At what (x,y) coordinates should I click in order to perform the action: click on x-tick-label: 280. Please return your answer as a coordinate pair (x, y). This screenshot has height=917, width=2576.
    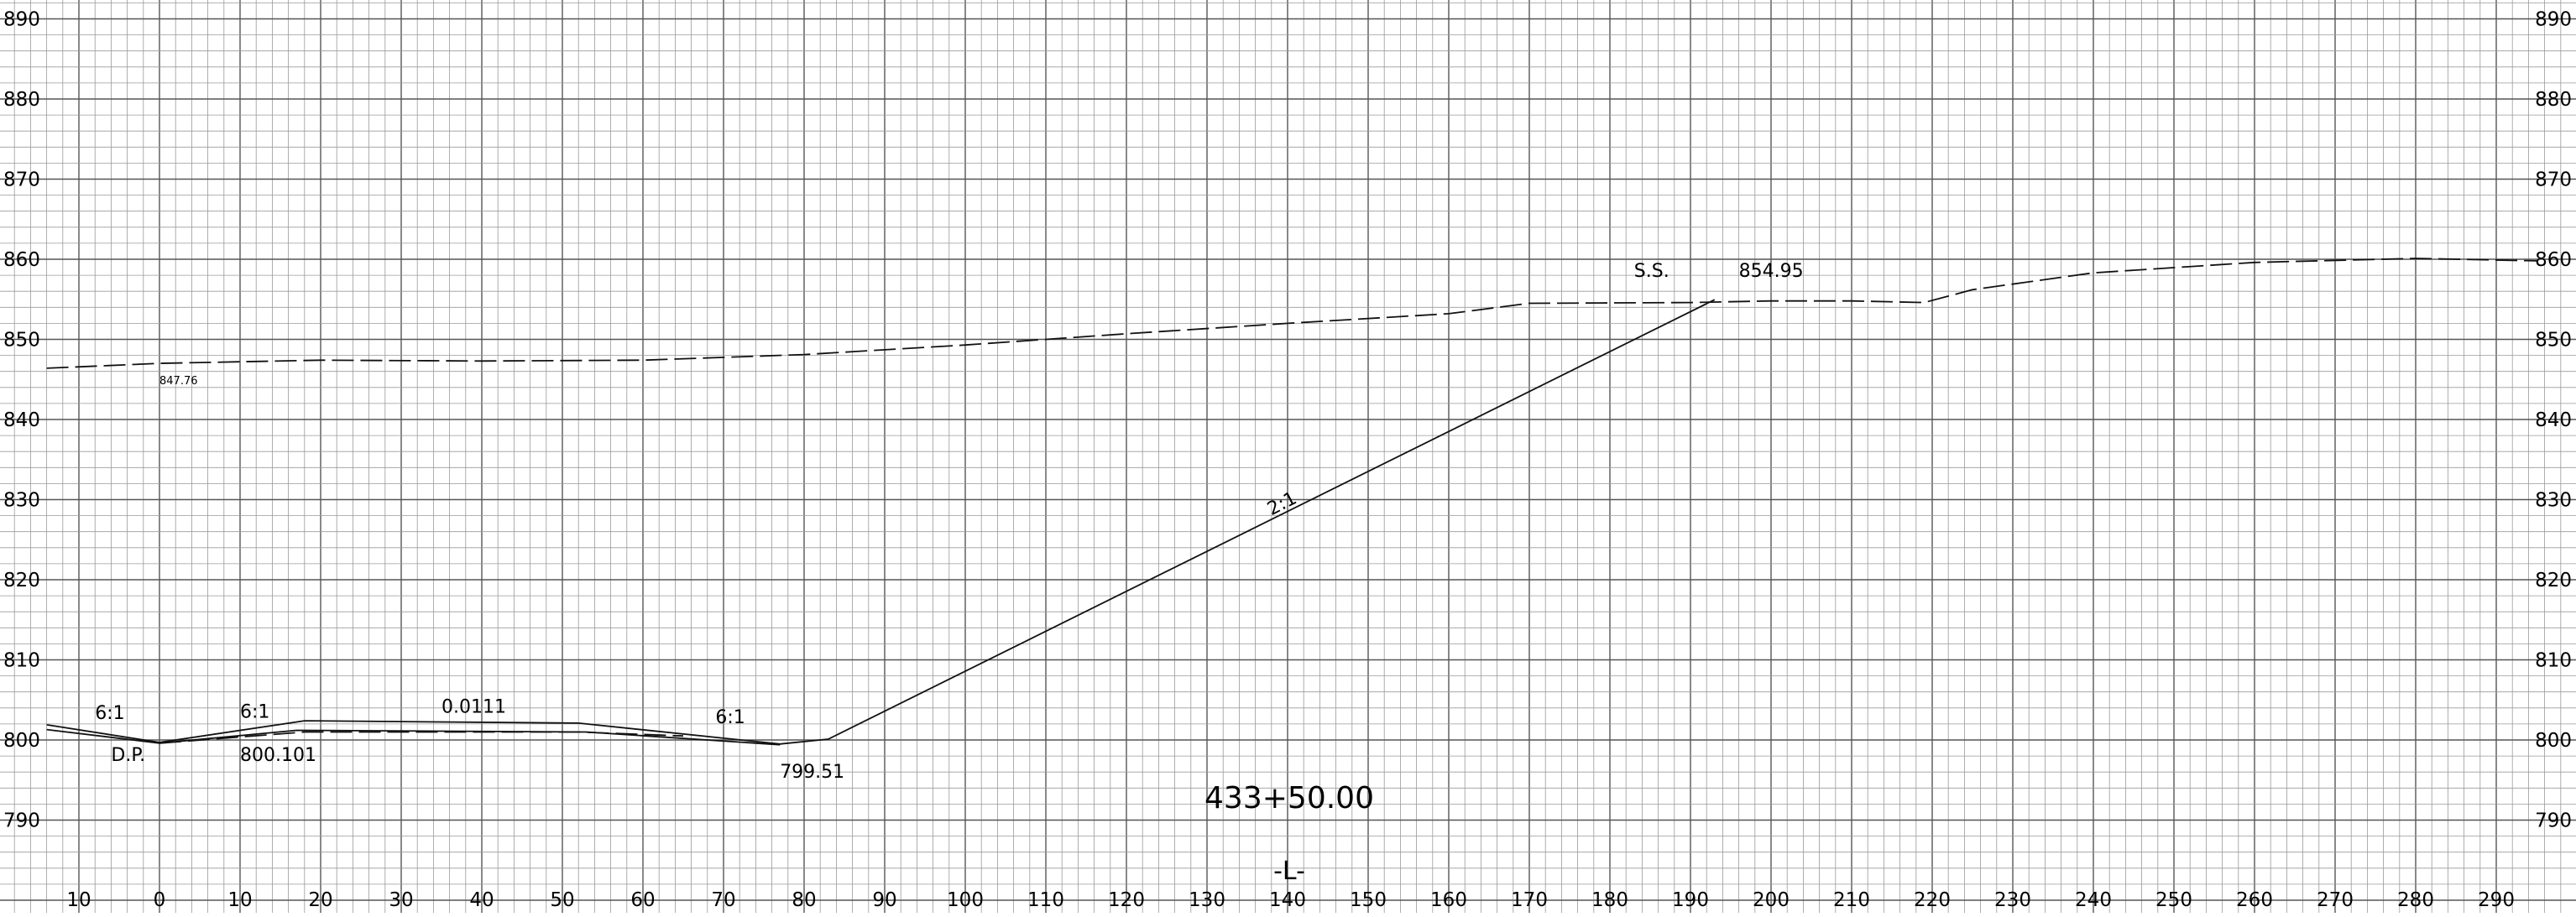
    Looking at the image, I should click on (2415, 900).